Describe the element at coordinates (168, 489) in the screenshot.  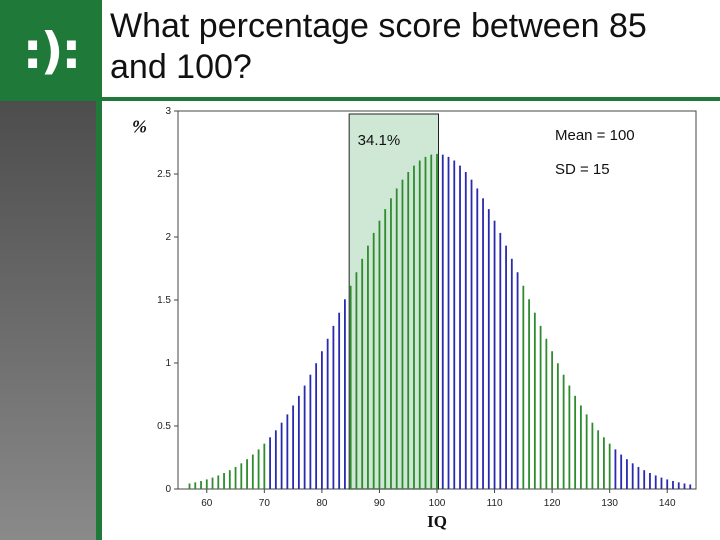
I see `y-tick-label: 0` at that location.